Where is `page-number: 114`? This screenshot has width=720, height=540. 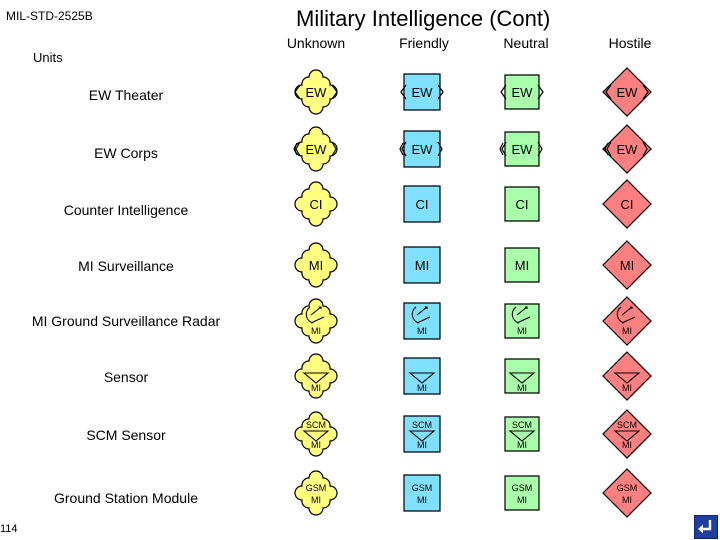 page-number: 114 is located at coordinates (9, 529).